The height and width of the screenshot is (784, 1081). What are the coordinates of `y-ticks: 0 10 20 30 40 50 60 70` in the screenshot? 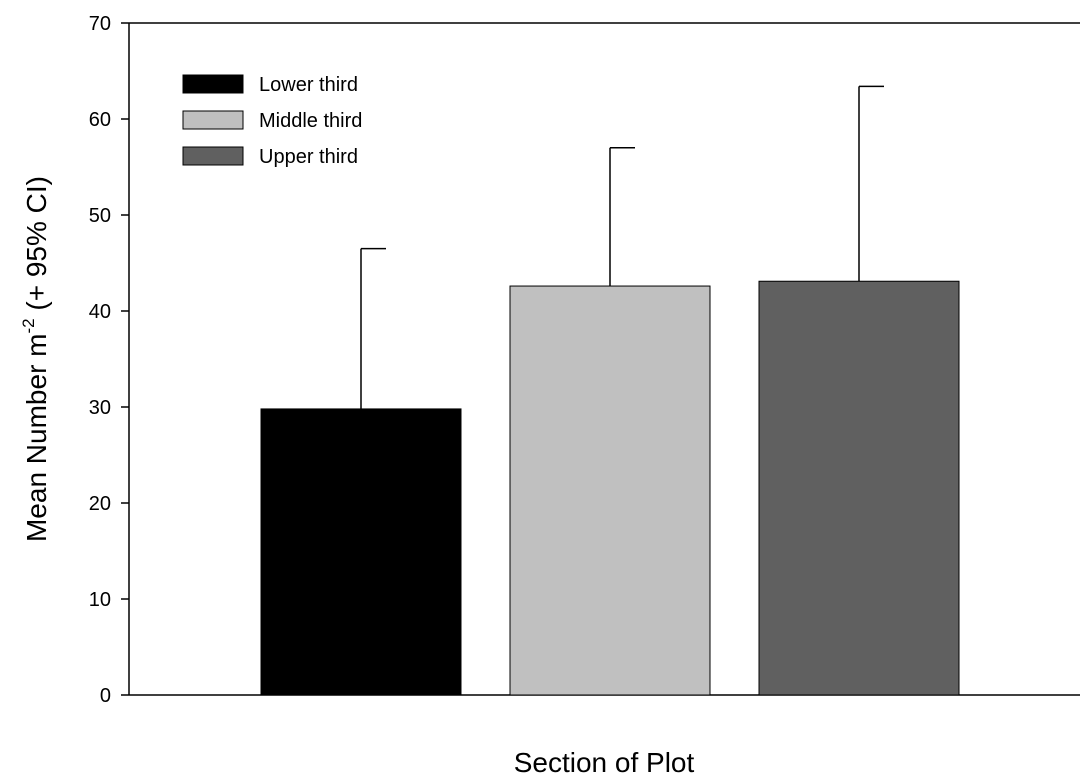 It's located at (109, 360).